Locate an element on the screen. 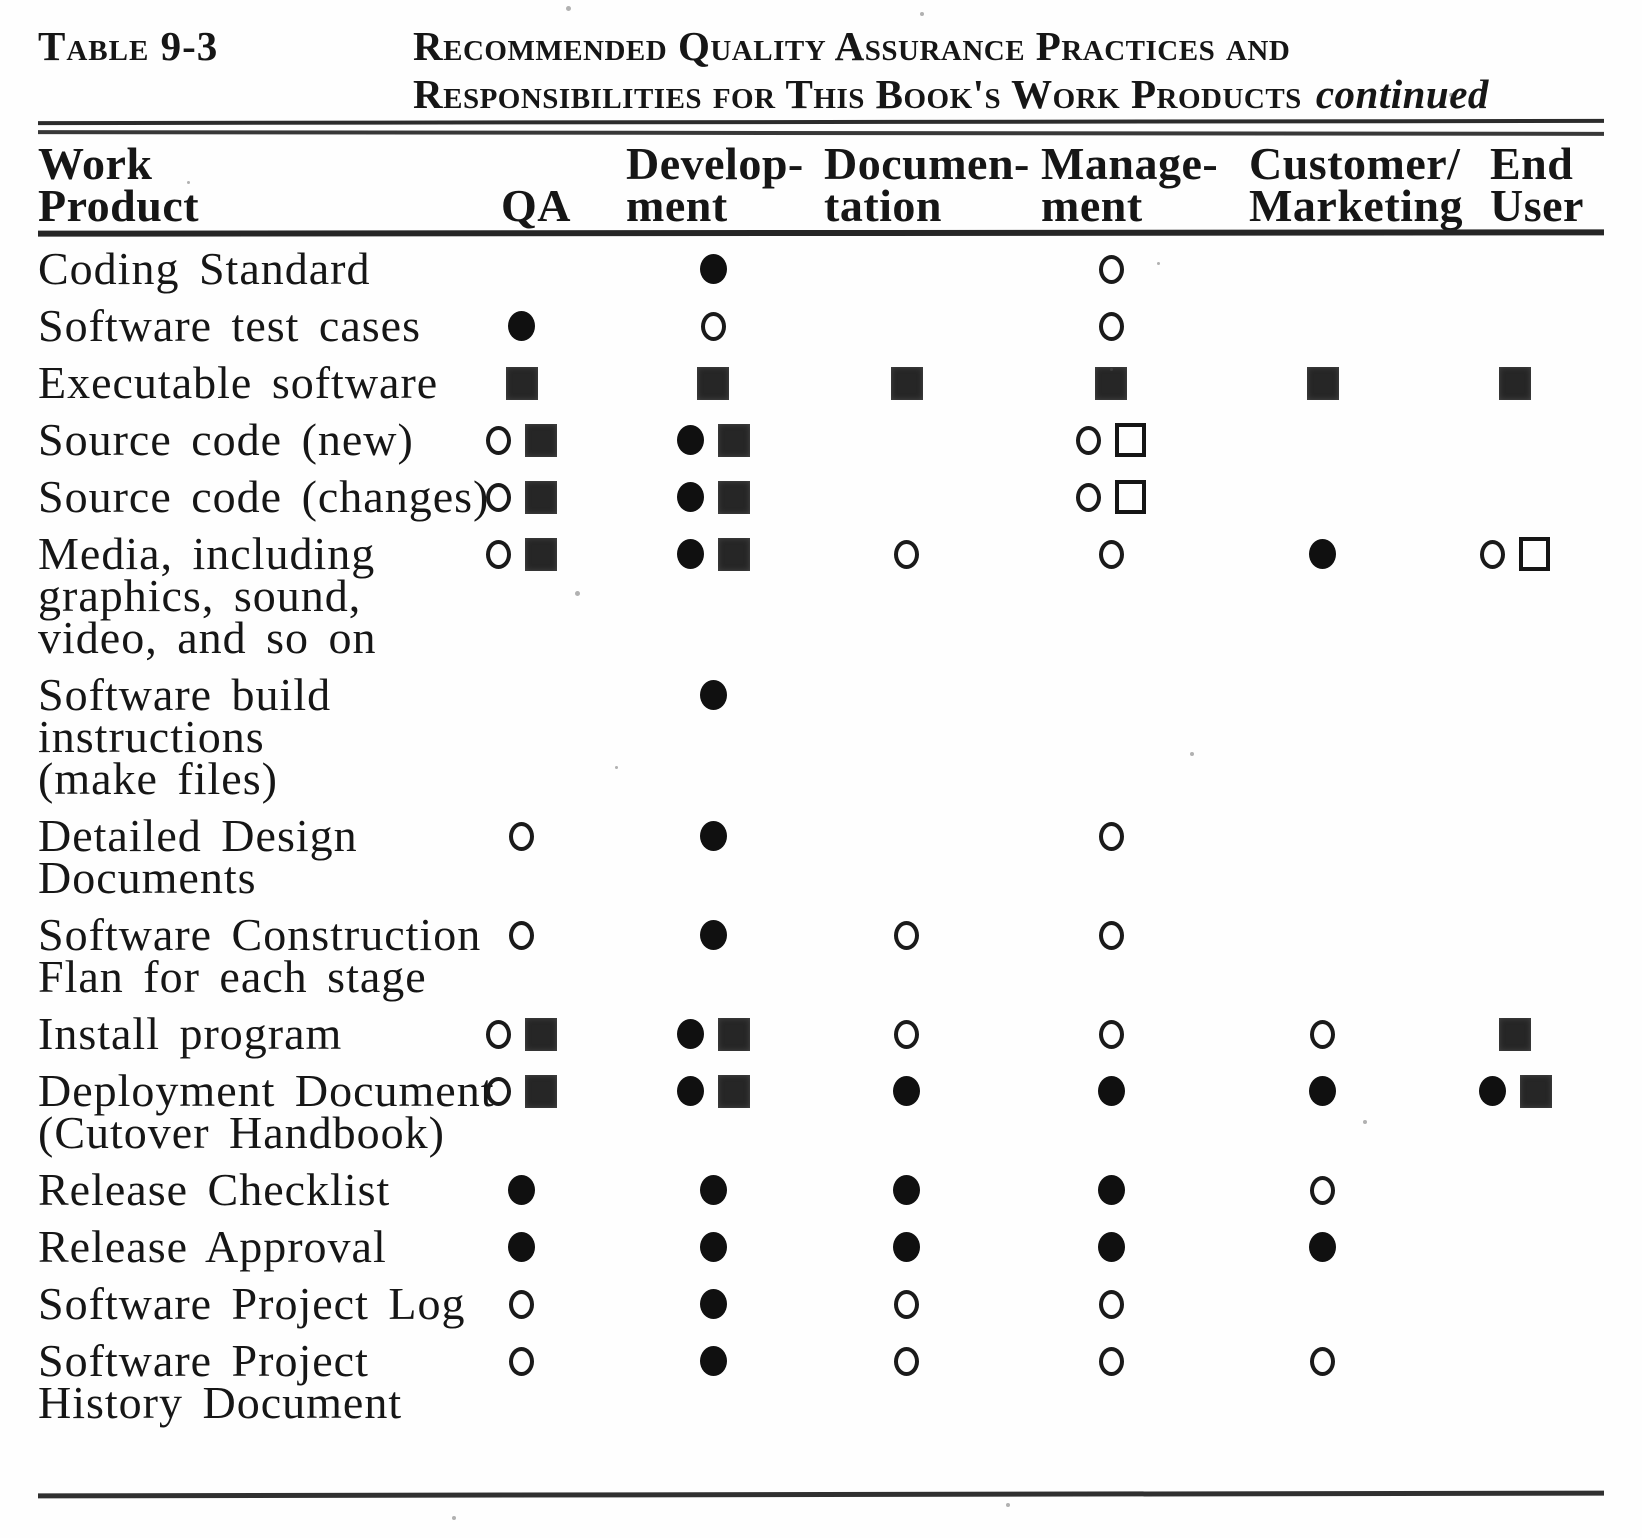  table-row: Software Construction Flan for each stage is located at coordinates (821, 956).